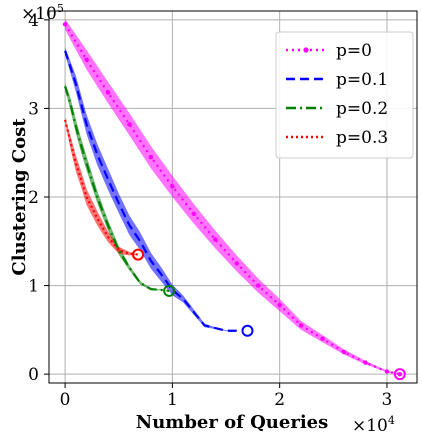  Describe the element at coordinates (65, 400) in the screenshot. I see `x-tick-label: 0` at that location.